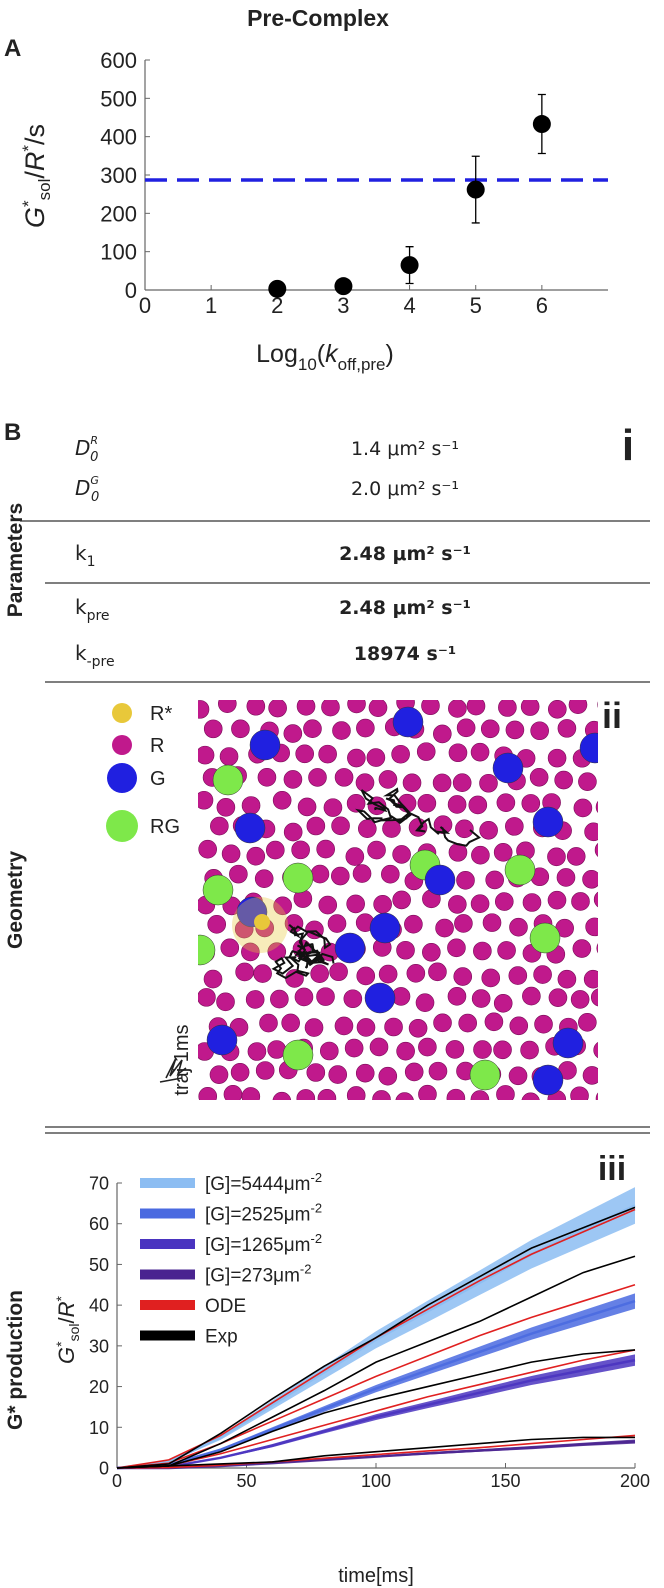 The height and width of the screenshot is (1588, 664). Describe the element at coordinates (15, 1360) in the screenshot. I see `side-label: G* production` at that location.